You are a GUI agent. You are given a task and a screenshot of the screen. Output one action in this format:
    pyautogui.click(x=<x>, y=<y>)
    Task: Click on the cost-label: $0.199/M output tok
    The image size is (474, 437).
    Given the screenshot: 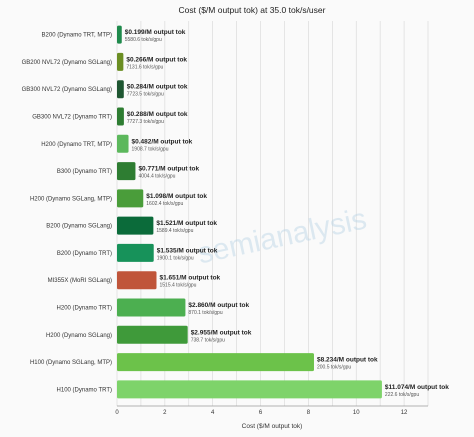 What is the action you would take?
    pyautogui.click(x=155, y=32)
    